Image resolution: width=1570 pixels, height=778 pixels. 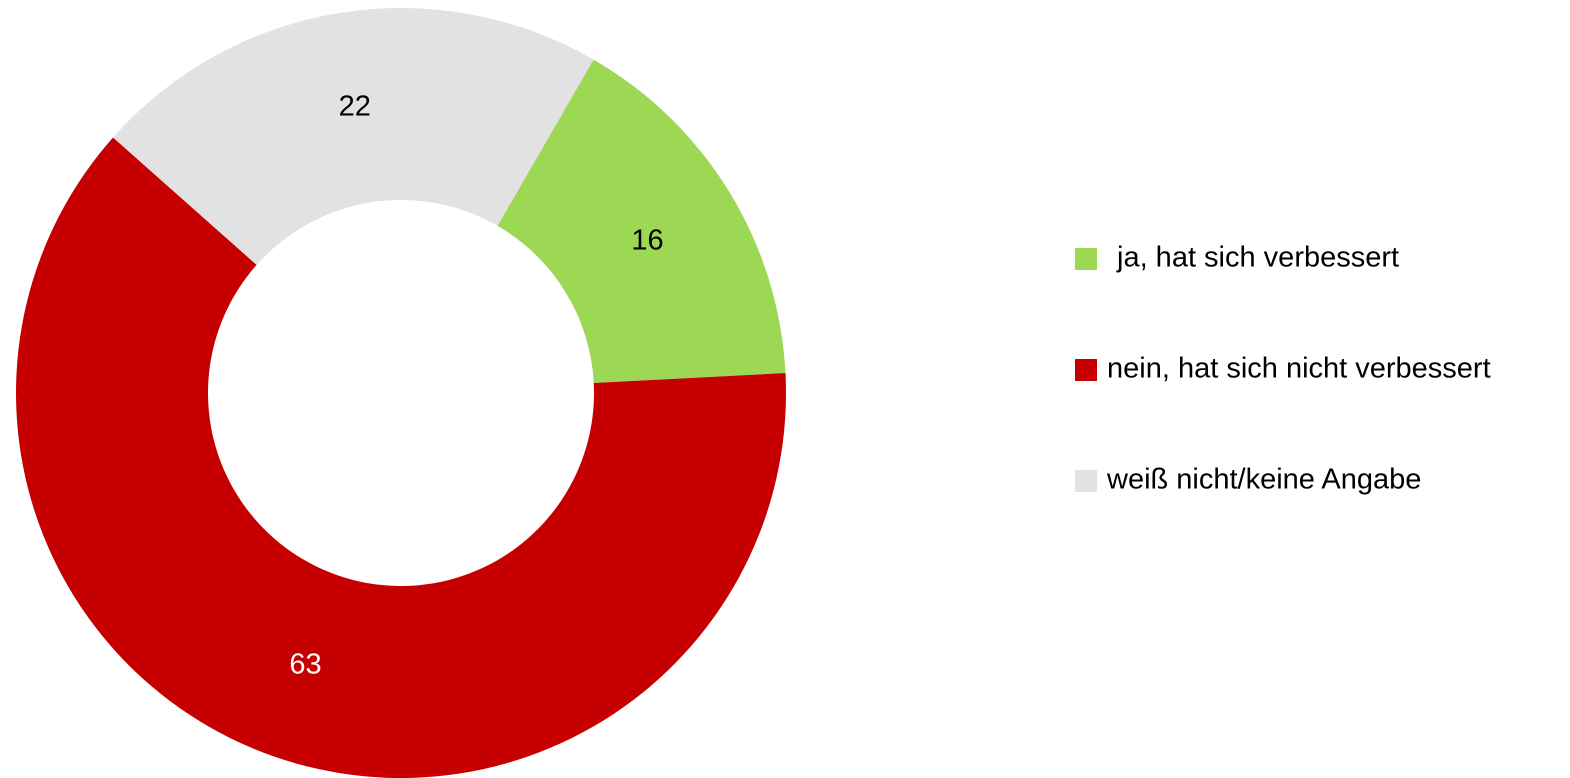 What do you see at coordinates (305, 664) in the screenshot?
I see `data-label: 63` at bounding box center [305, 664].